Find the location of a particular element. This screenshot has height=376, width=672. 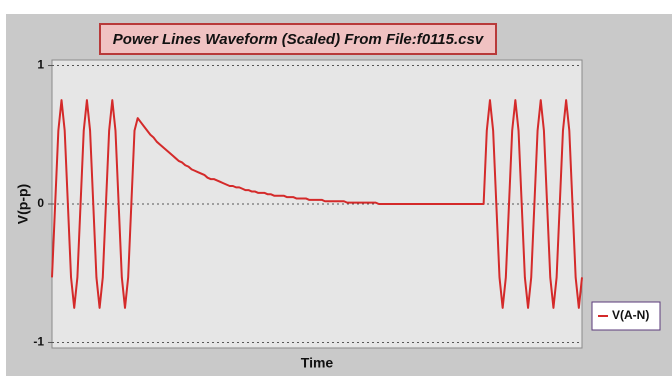

legend-label: V(A-N) is located at coordinates (630, 315).